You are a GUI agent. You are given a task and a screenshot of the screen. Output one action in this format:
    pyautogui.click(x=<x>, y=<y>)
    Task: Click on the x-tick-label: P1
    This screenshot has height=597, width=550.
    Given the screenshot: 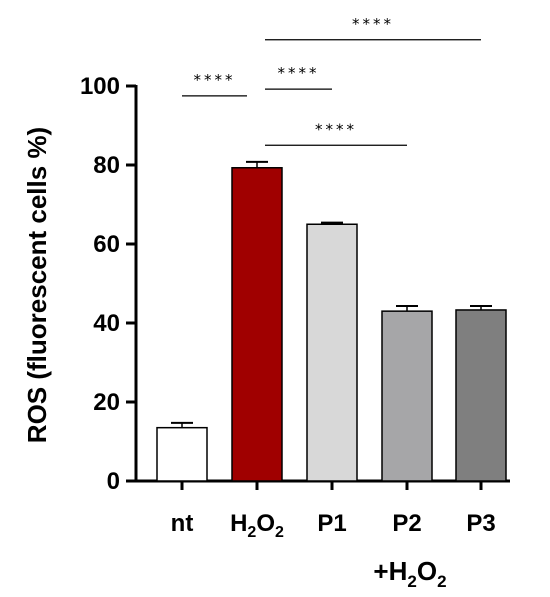 What is the action you would take?
    pyautogui.click(x=331, y=523)
    